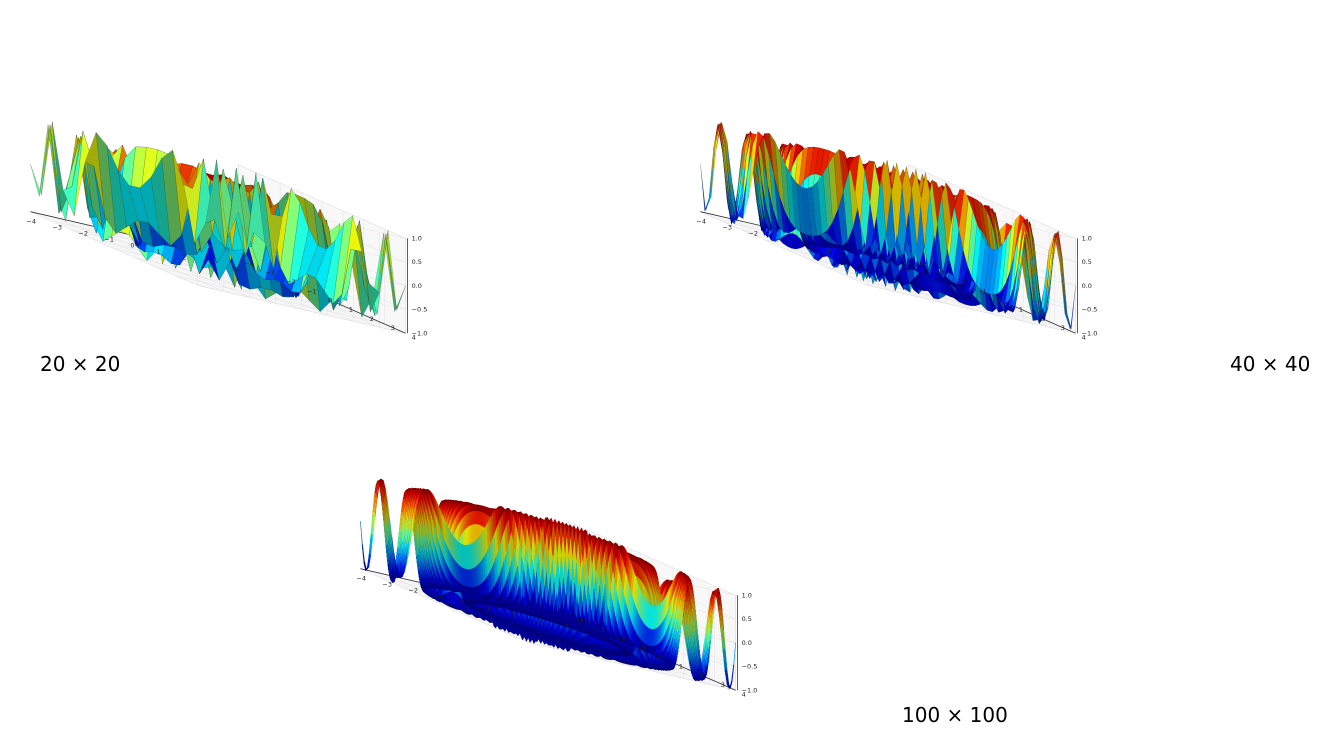 This screenshot has height=750, width=1334. I want to click on plot-caption: 40 × 40, so click(1270, 364).